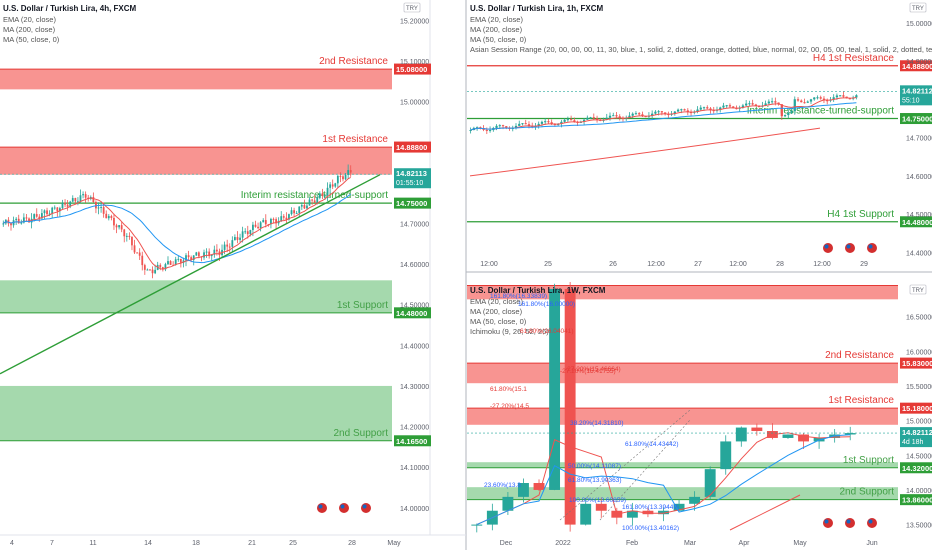 This screenshot has height=550, width=932. Describe the element at coordinates (650, 507) in the screenshot. I see `fib-level-label: 161.80%(13.39449)` at that location.